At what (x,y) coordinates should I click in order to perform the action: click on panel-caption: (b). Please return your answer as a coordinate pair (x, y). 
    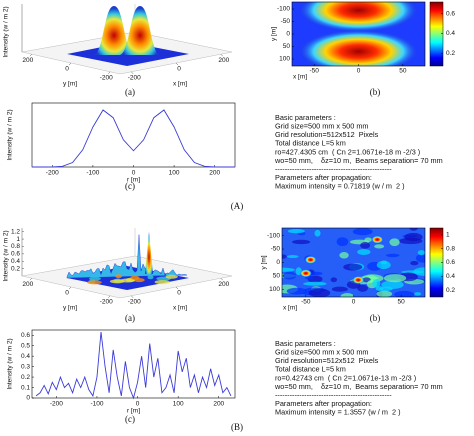
    Looking at the image, I should click on (375, 92).